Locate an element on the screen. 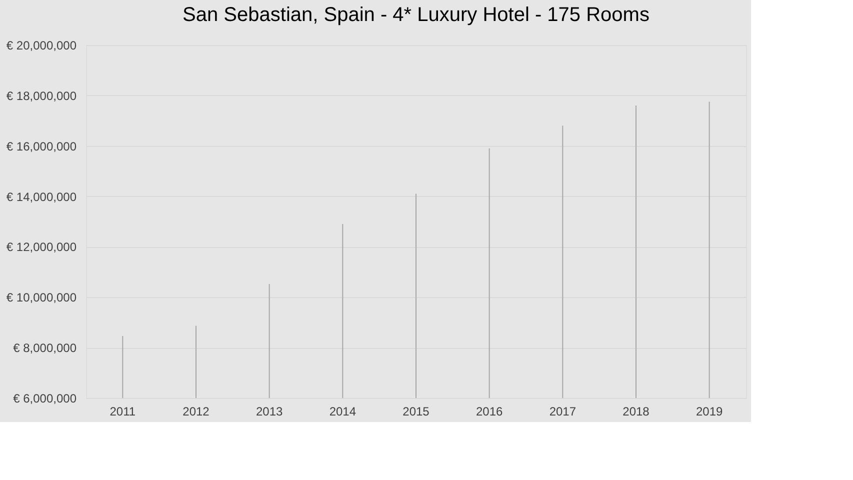 The width and height of the screenshot is (853, 480). x-tick-label: 2016 is located at coordinates (490, 411).